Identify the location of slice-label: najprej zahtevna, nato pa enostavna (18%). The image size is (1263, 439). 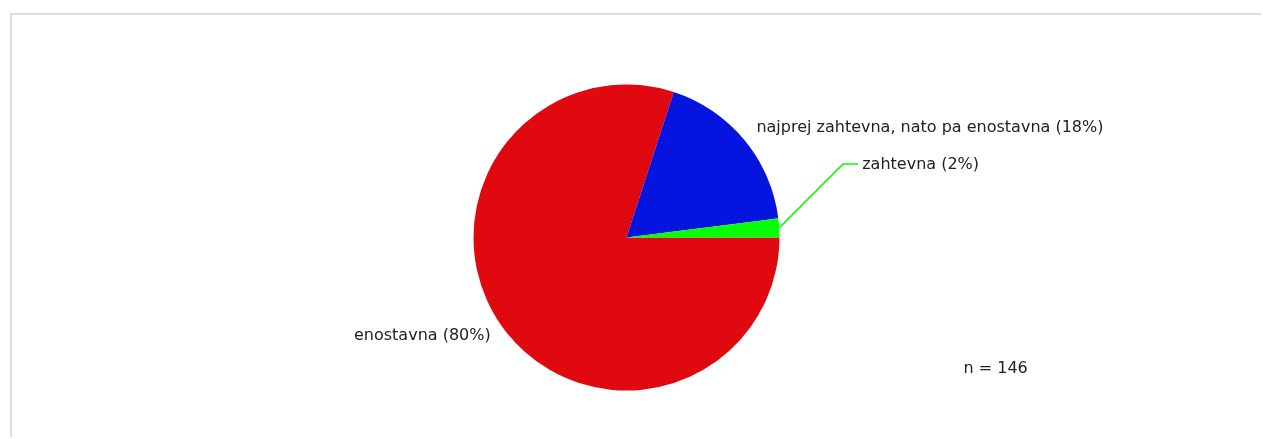
(930, 127).